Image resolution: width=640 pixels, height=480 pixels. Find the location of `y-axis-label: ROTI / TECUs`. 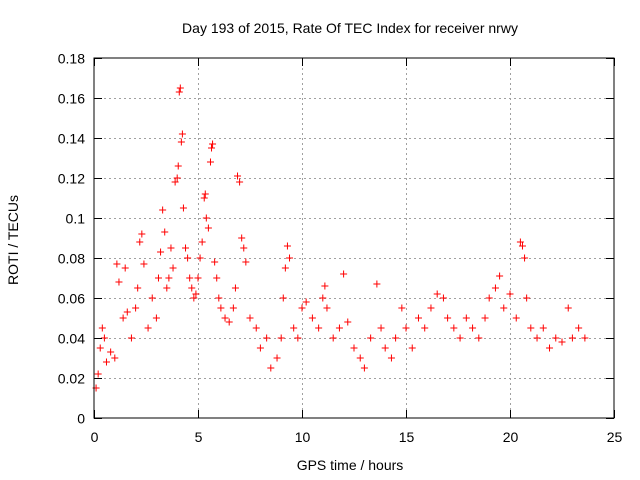

y-axis-label: ROTI / TECUs is located at coordinates (13, 240).